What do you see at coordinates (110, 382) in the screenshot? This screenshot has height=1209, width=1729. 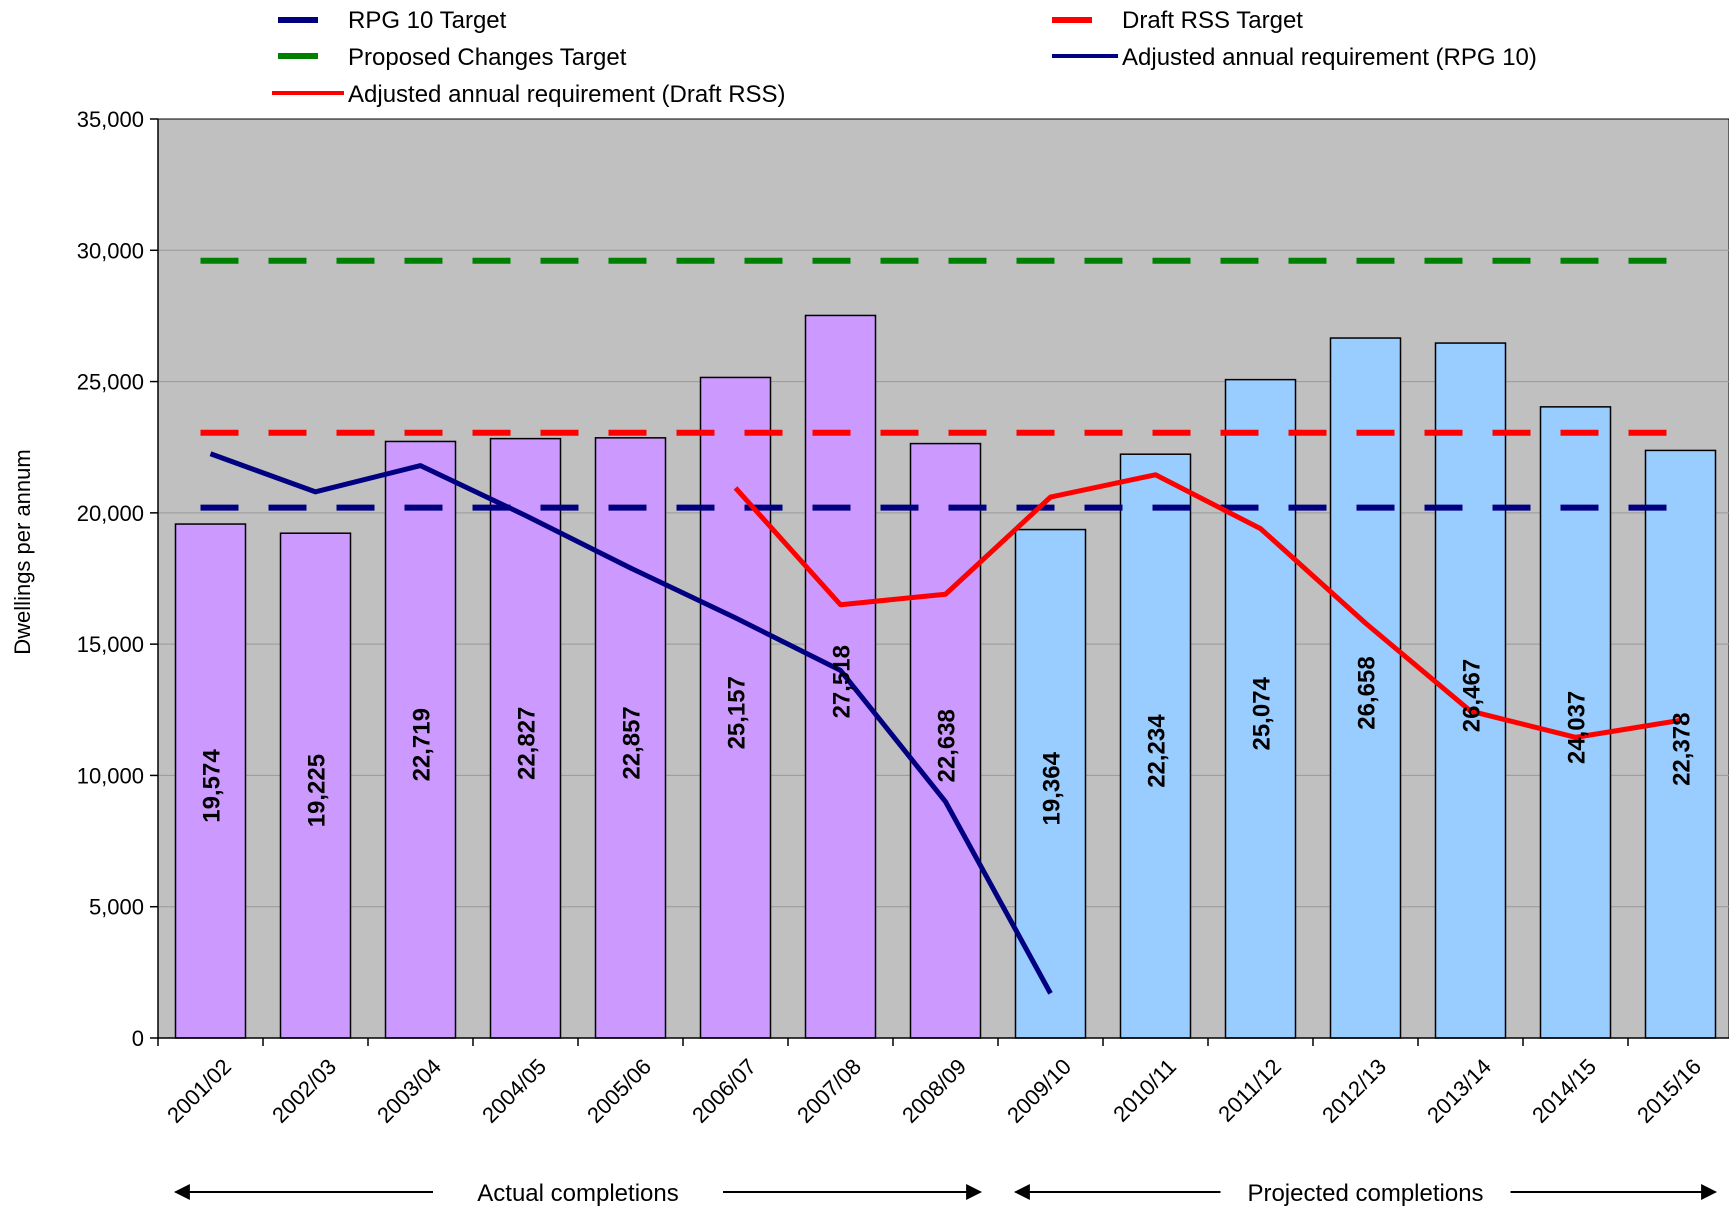 I see `y-tick-label: 25,000` at bounding box center [110, 382].